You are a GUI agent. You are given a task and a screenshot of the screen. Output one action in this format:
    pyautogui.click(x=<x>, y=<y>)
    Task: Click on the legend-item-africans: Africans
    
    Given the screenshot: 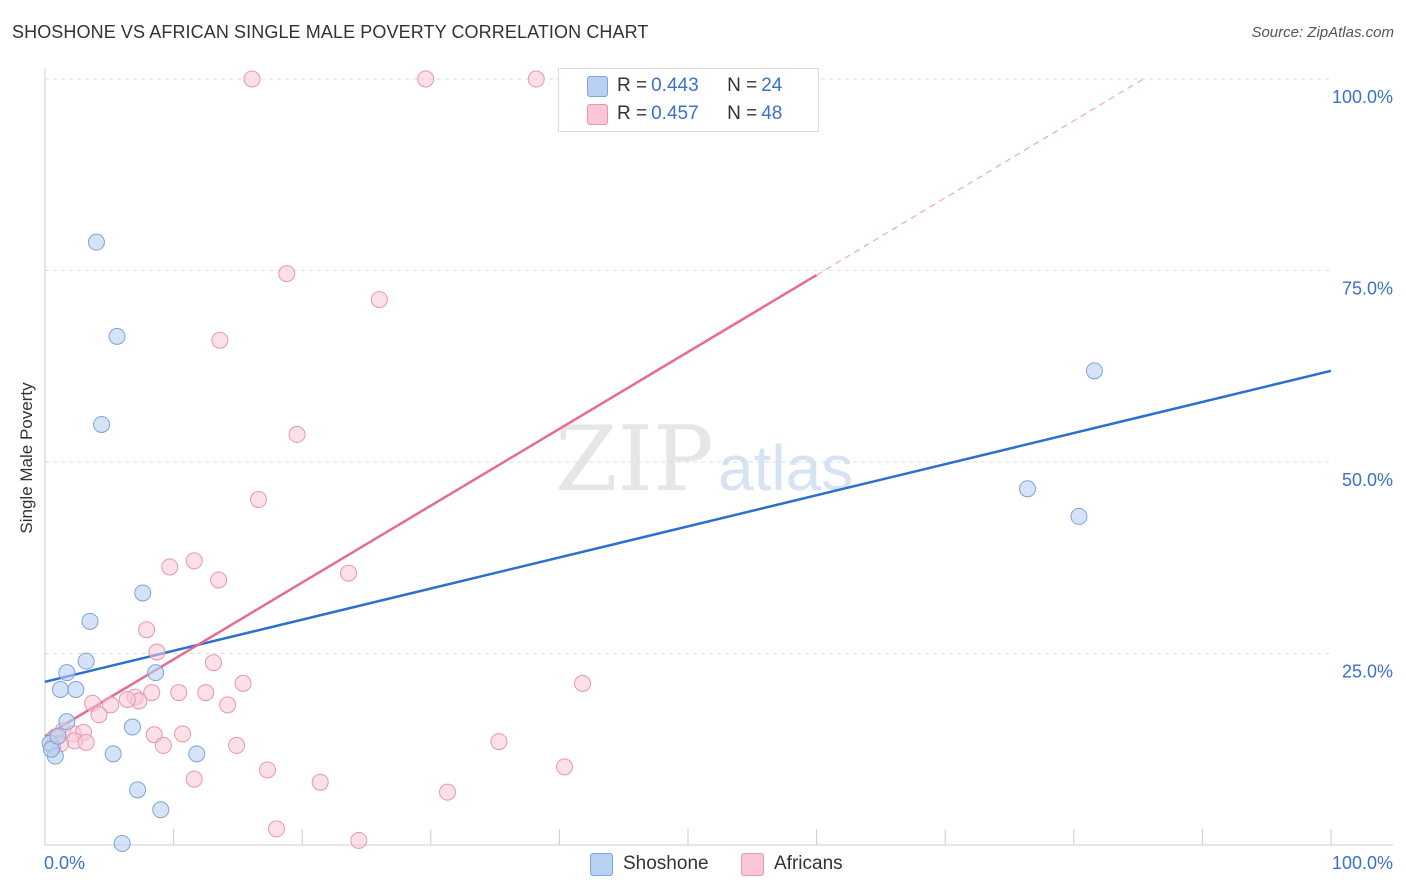 What is the action you would take?
    pyautogui.click(x=792, y=864)
    